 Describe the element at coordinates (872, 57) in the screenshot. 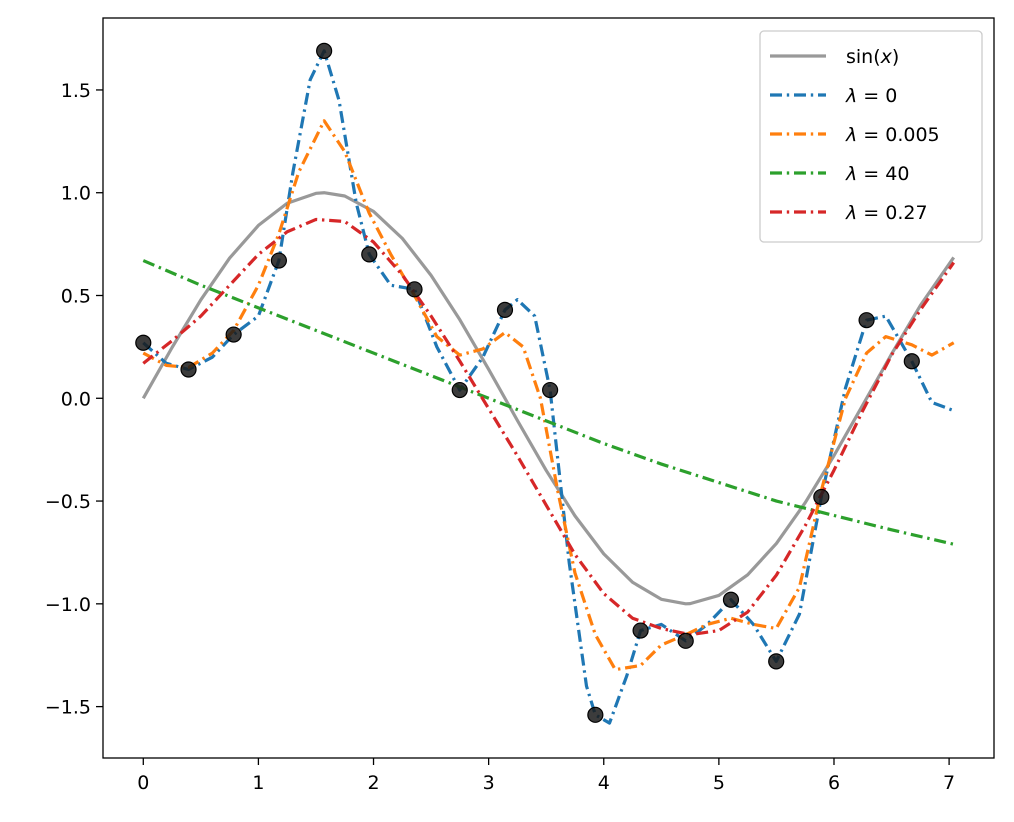

I see `legend-label-0: sin(x)` at that location.